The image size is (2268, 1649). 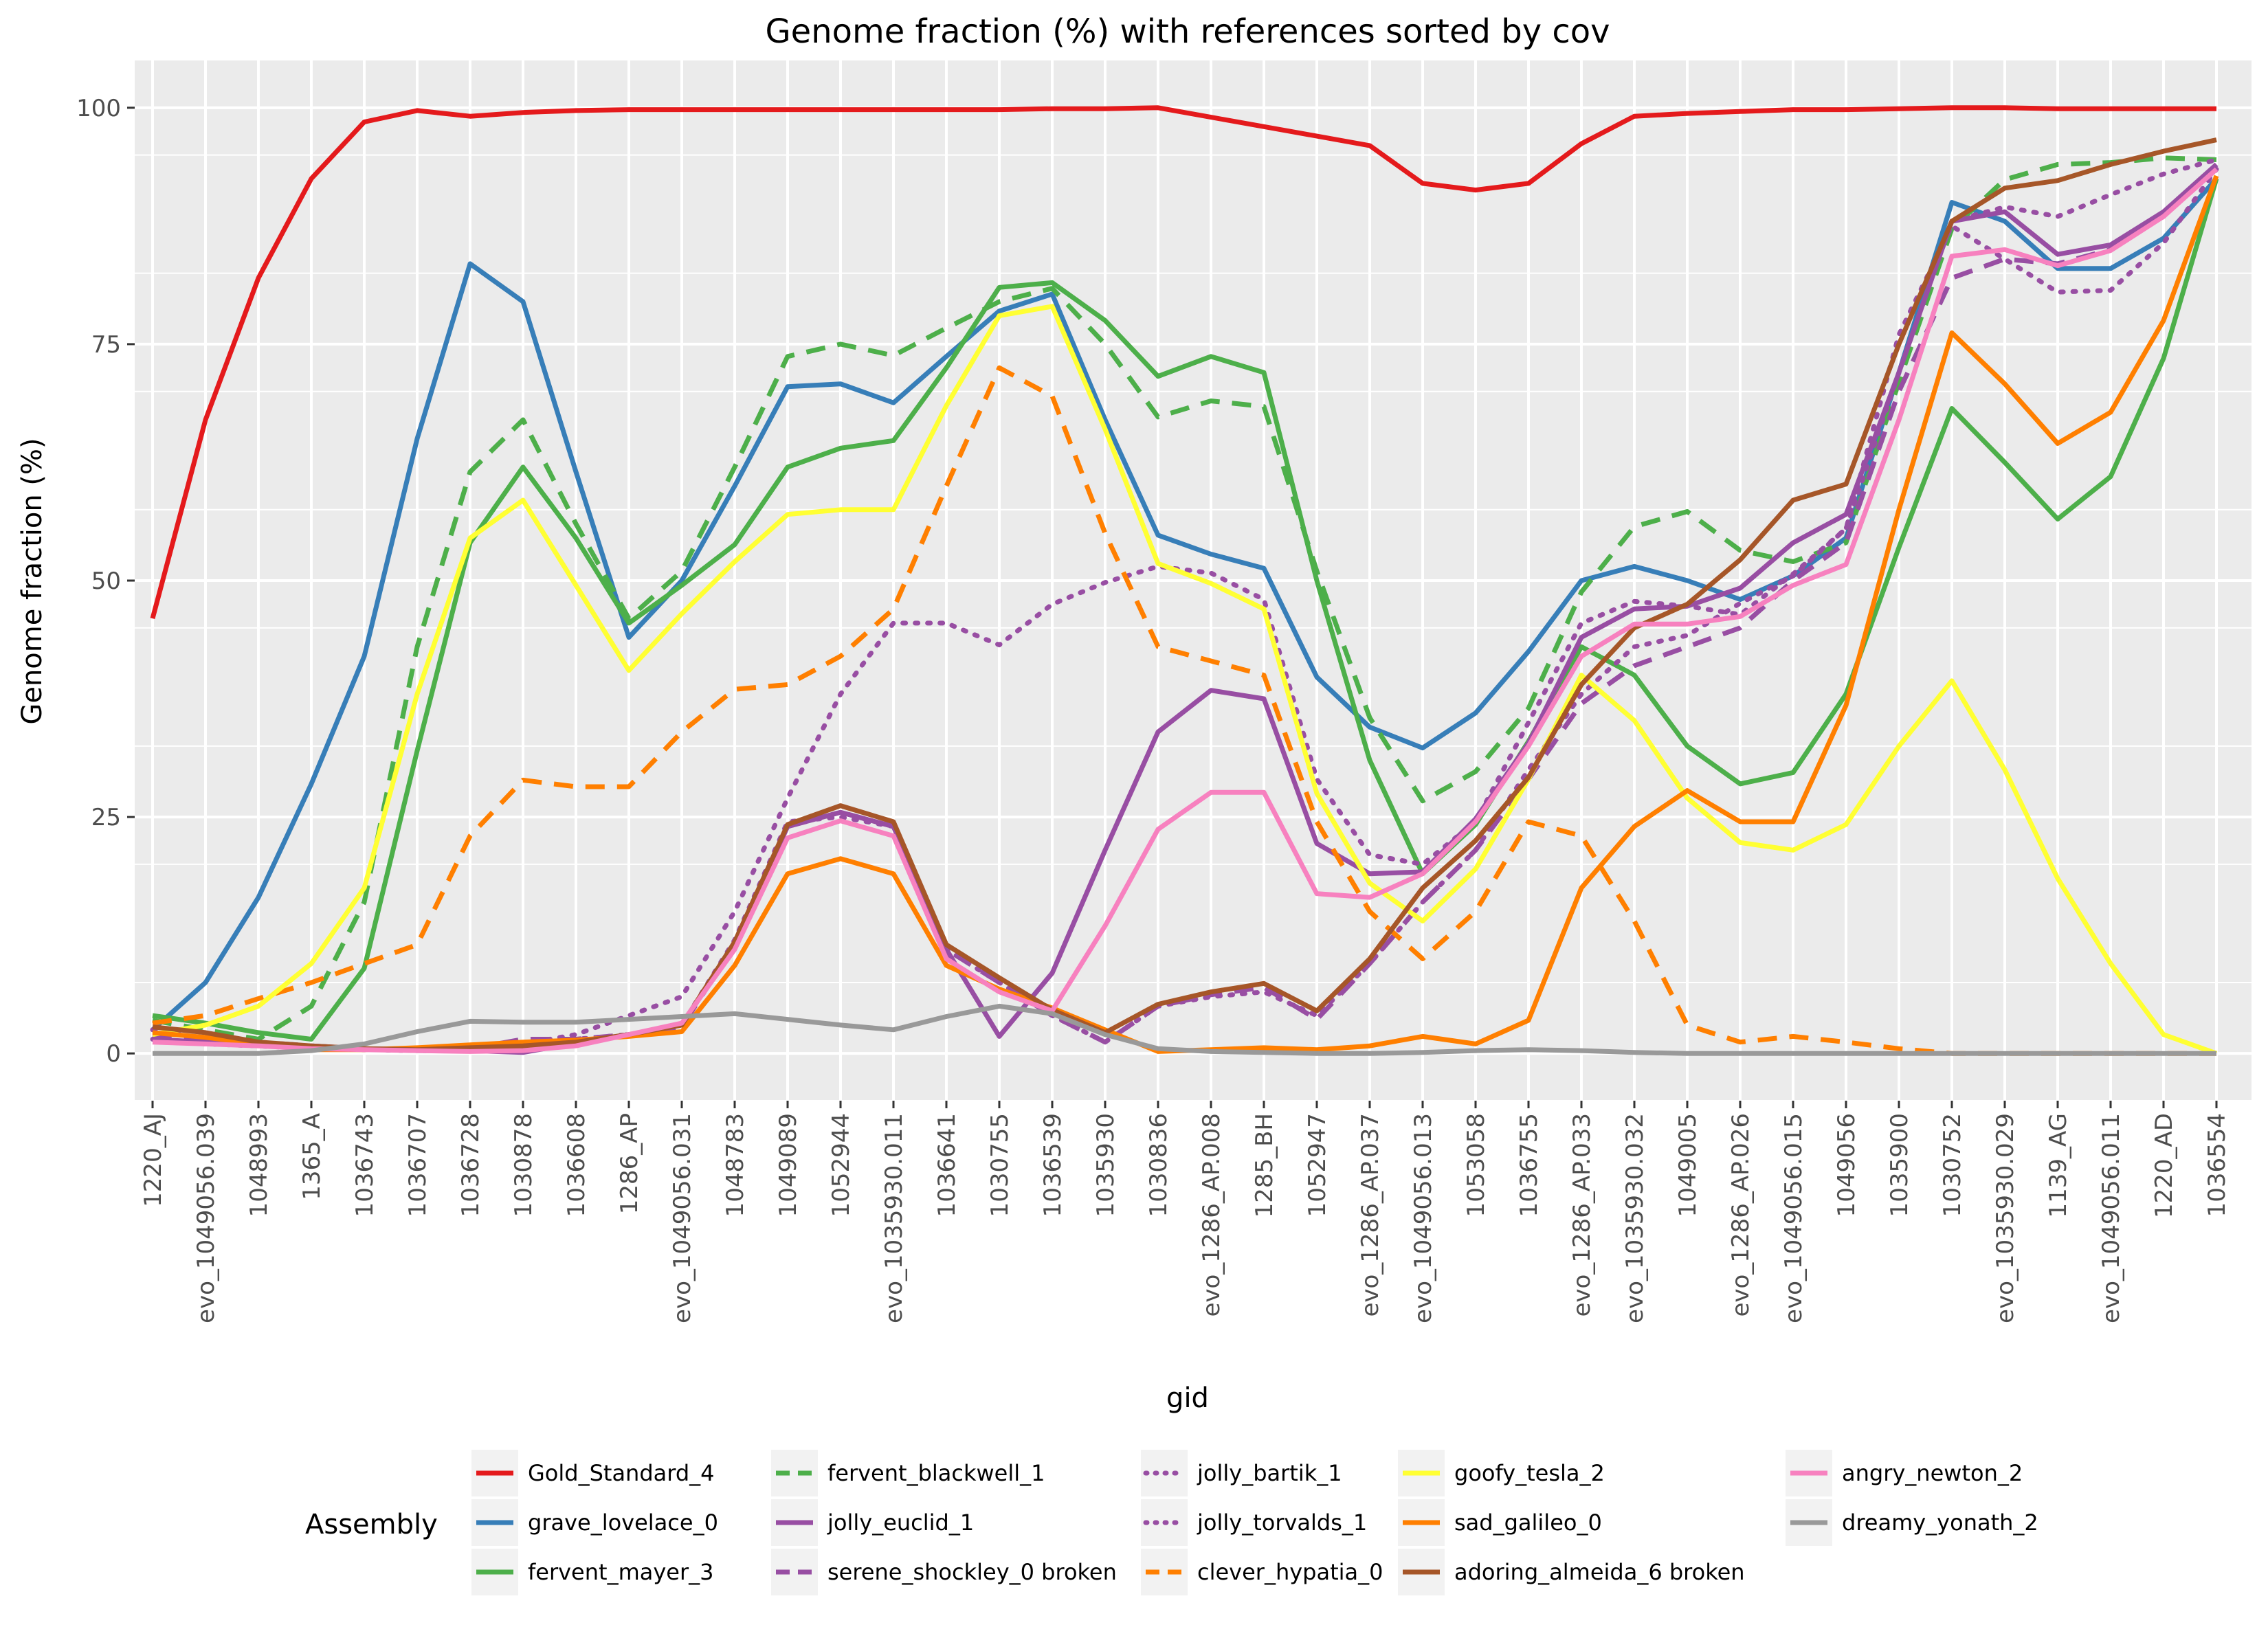 What do you see at coordinates (365, 1165) in the screenshot?
I see `x-tick-label: 1036743` at bounding box center [365, 1165].